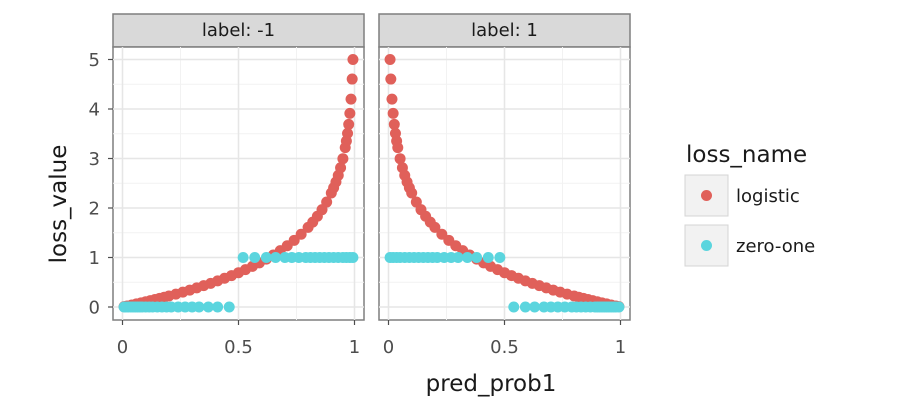 Image resolution: width=900 pixels, height=404 pixels. I want to click on facet-strip-label: label: -1, so click(238, 30).